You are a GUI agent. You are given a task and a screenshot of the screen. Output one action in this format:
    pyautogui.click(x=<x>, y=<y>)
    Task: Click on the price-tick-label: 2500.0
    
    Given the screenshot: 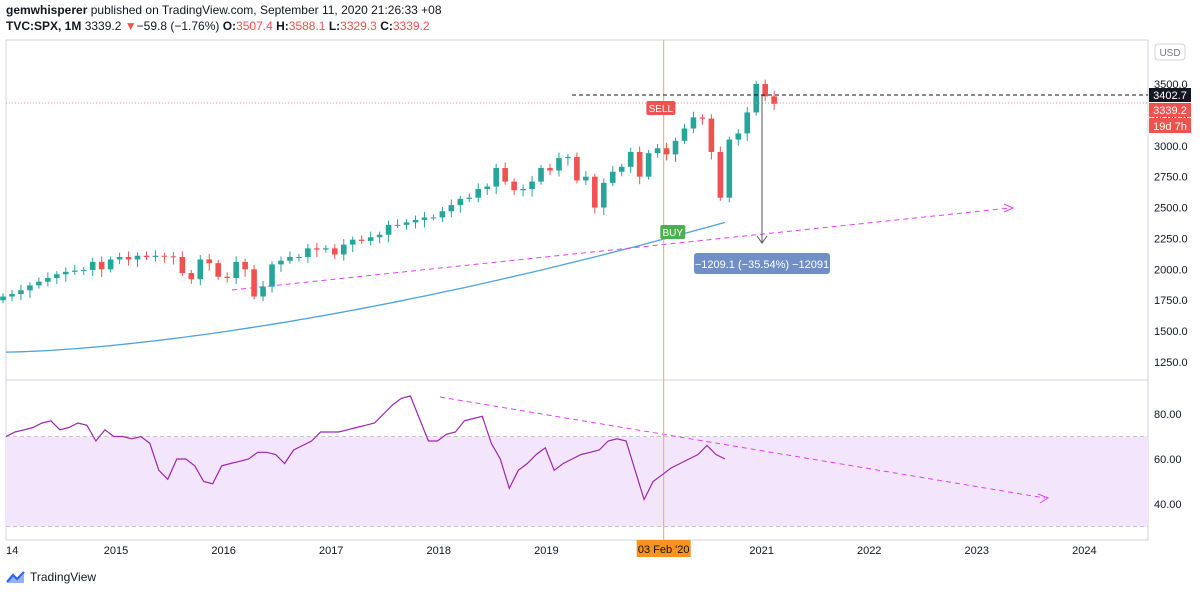 What is the action you would take?
    pyautogui.click(x=1171, y=209)
    